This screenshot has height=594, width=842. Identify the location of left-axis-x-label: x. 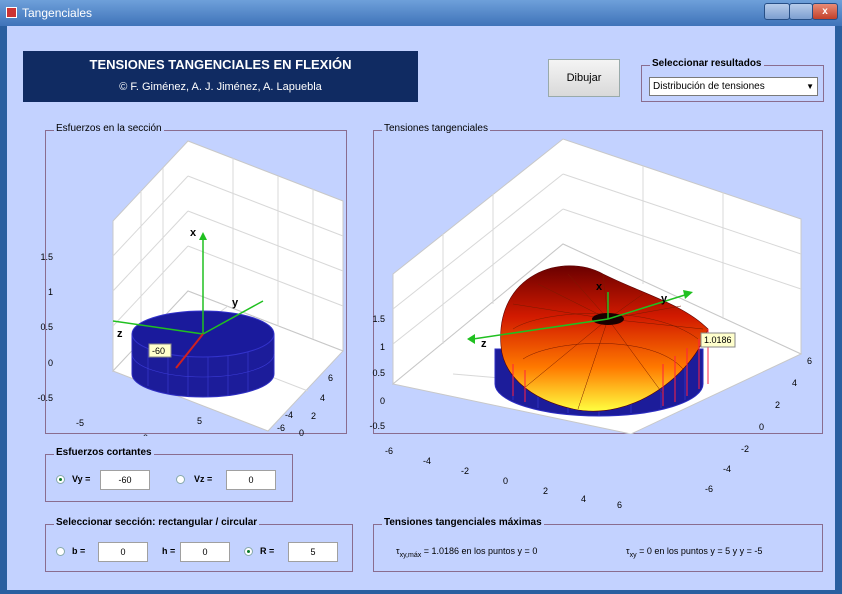
(193, 233).